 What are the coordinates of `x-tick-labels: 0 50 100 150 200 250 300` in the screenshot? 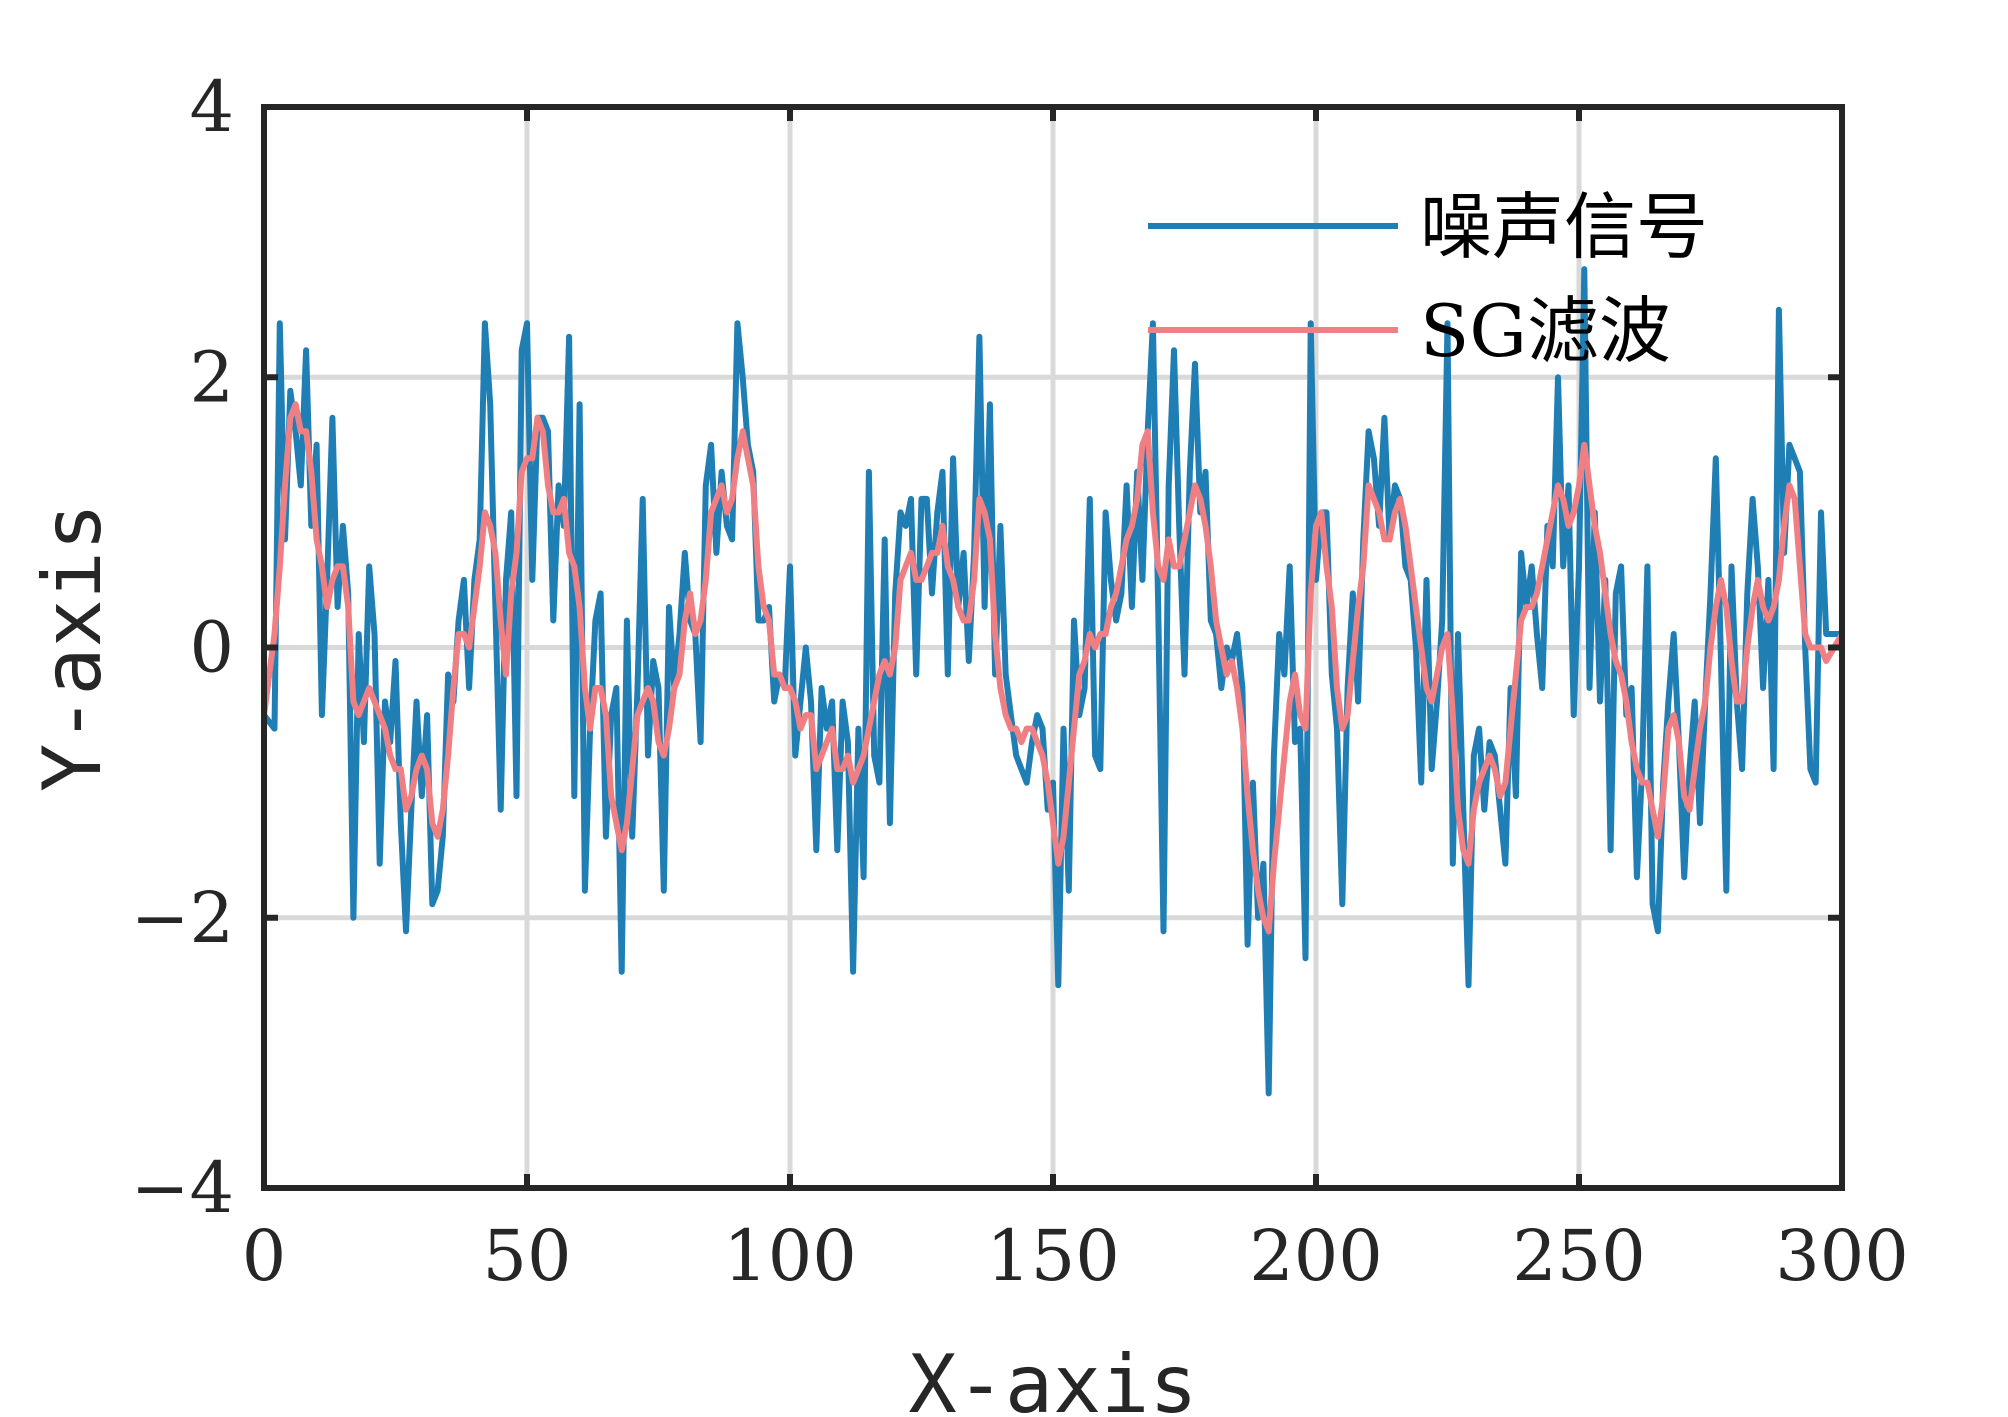 It's located at (1075, 1256).